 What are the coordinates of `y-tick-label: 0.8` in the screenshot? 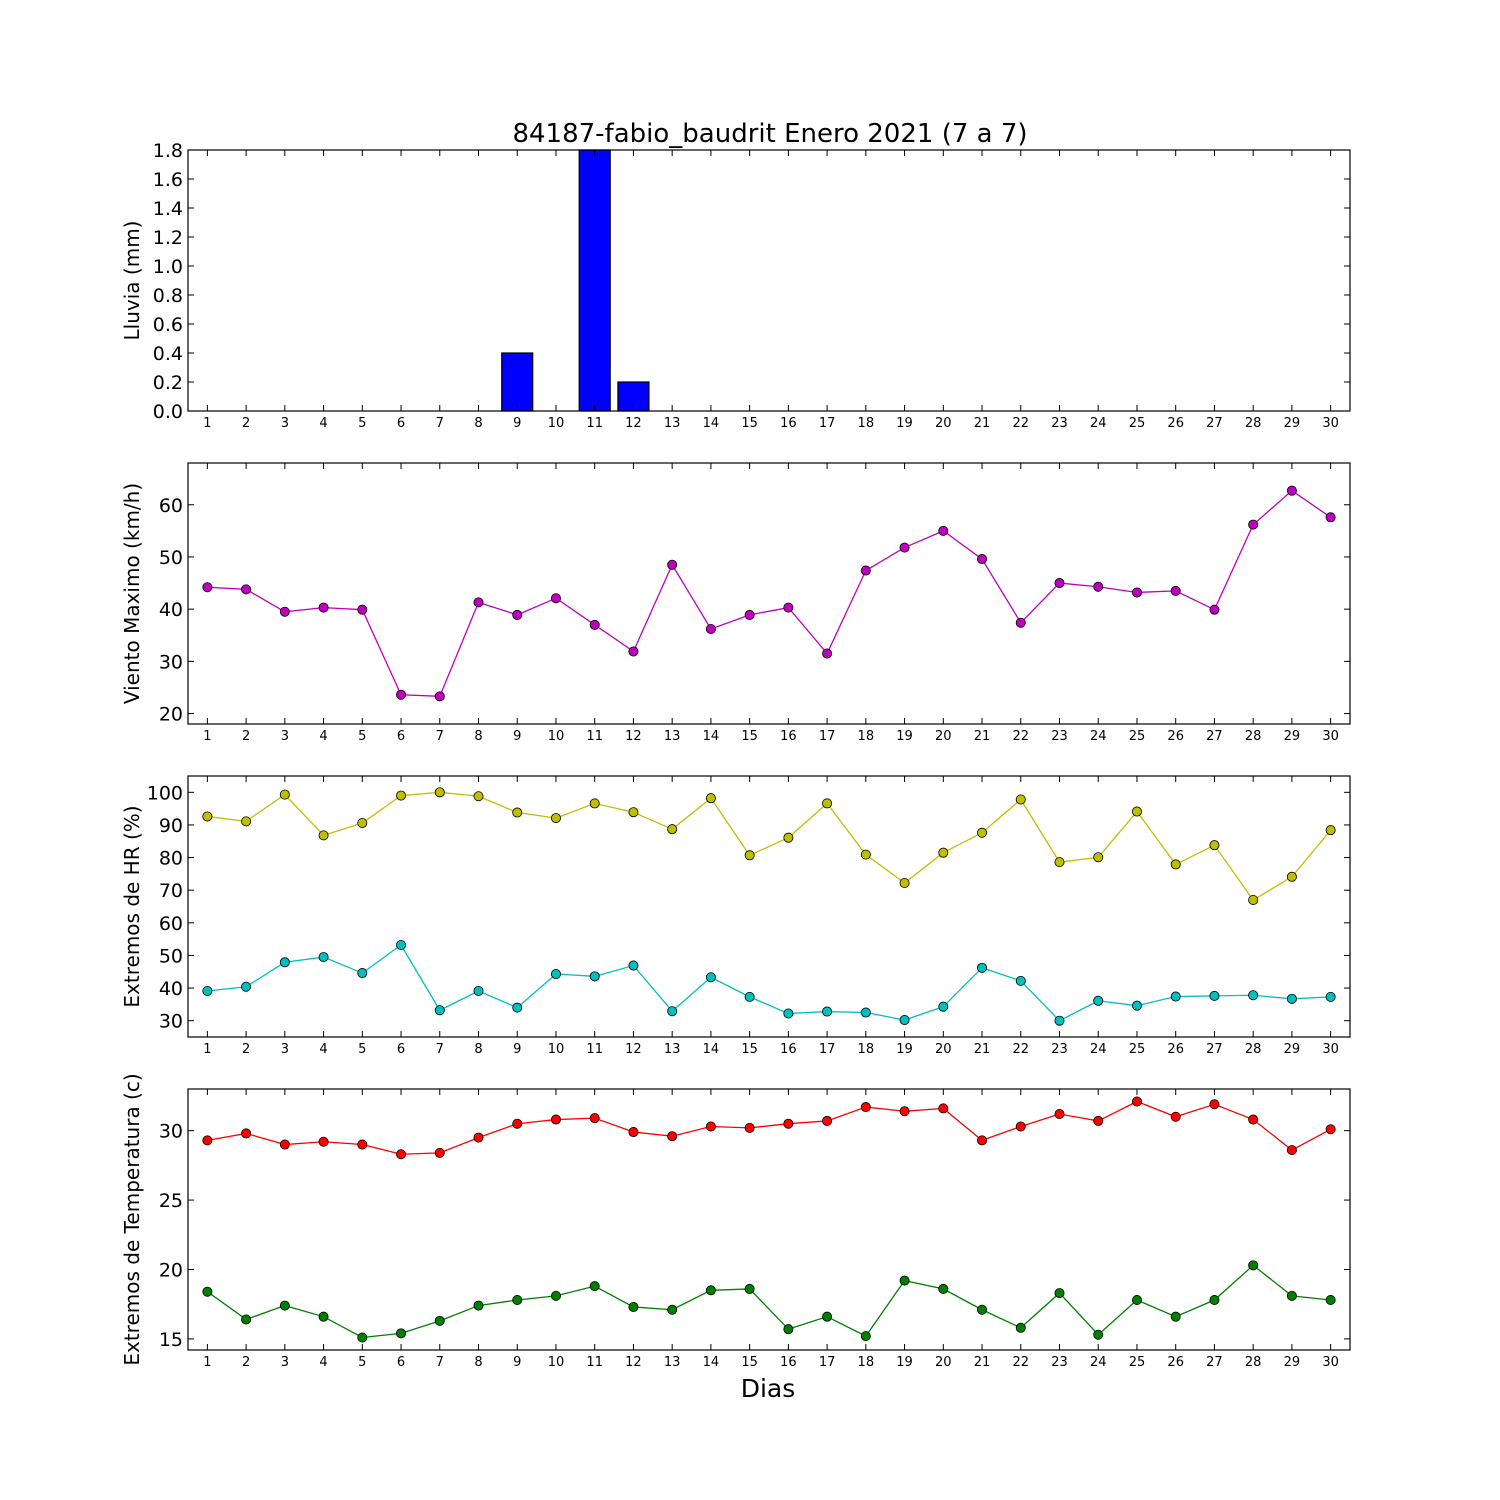 It's located at (168, 296).